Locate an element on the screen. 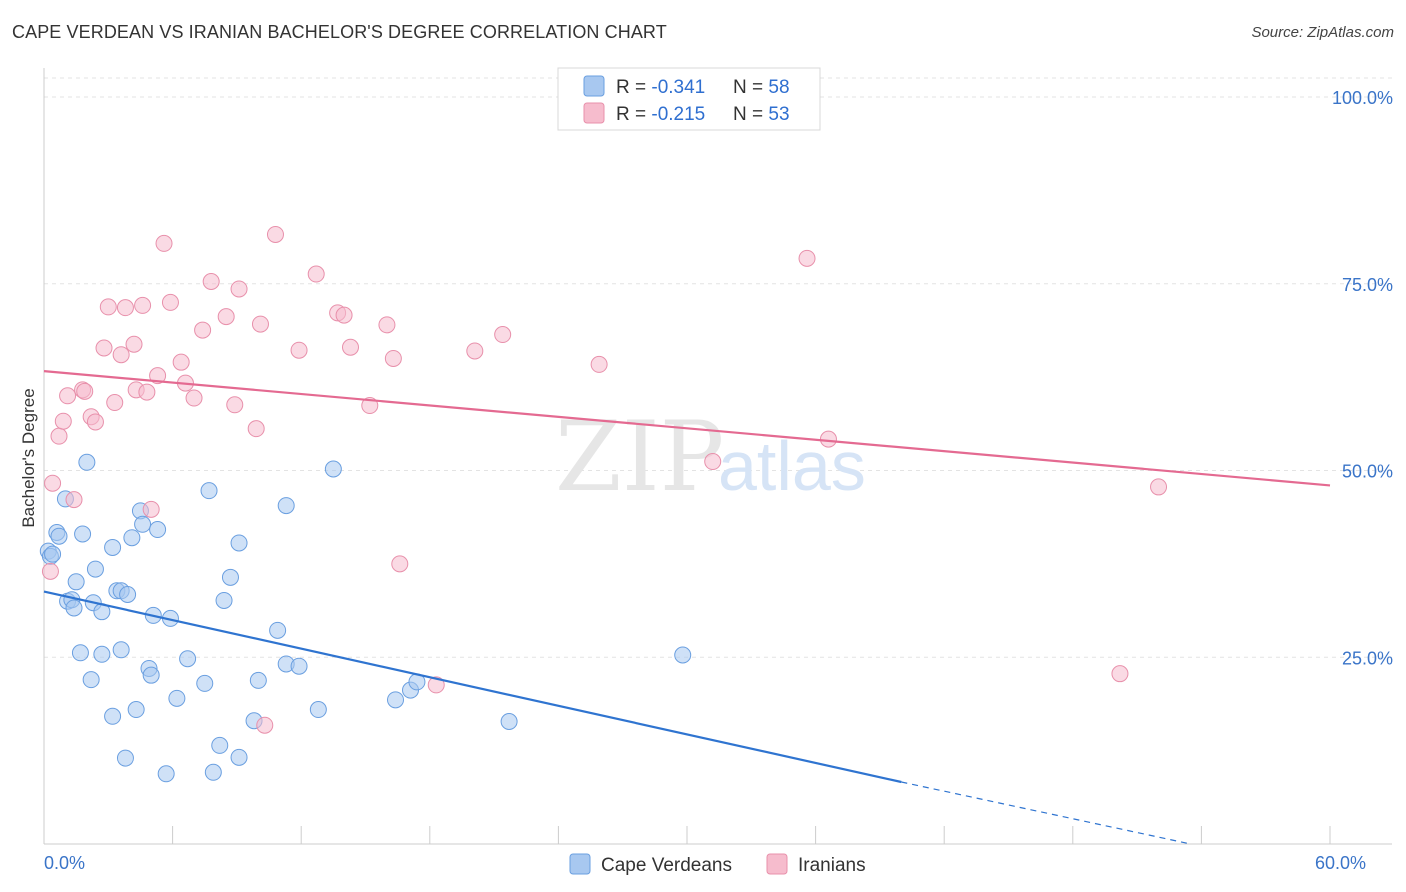 This screenshot has width=1406, height=892. legend-r-value: -0.215 is located at coordinates (678, 114).